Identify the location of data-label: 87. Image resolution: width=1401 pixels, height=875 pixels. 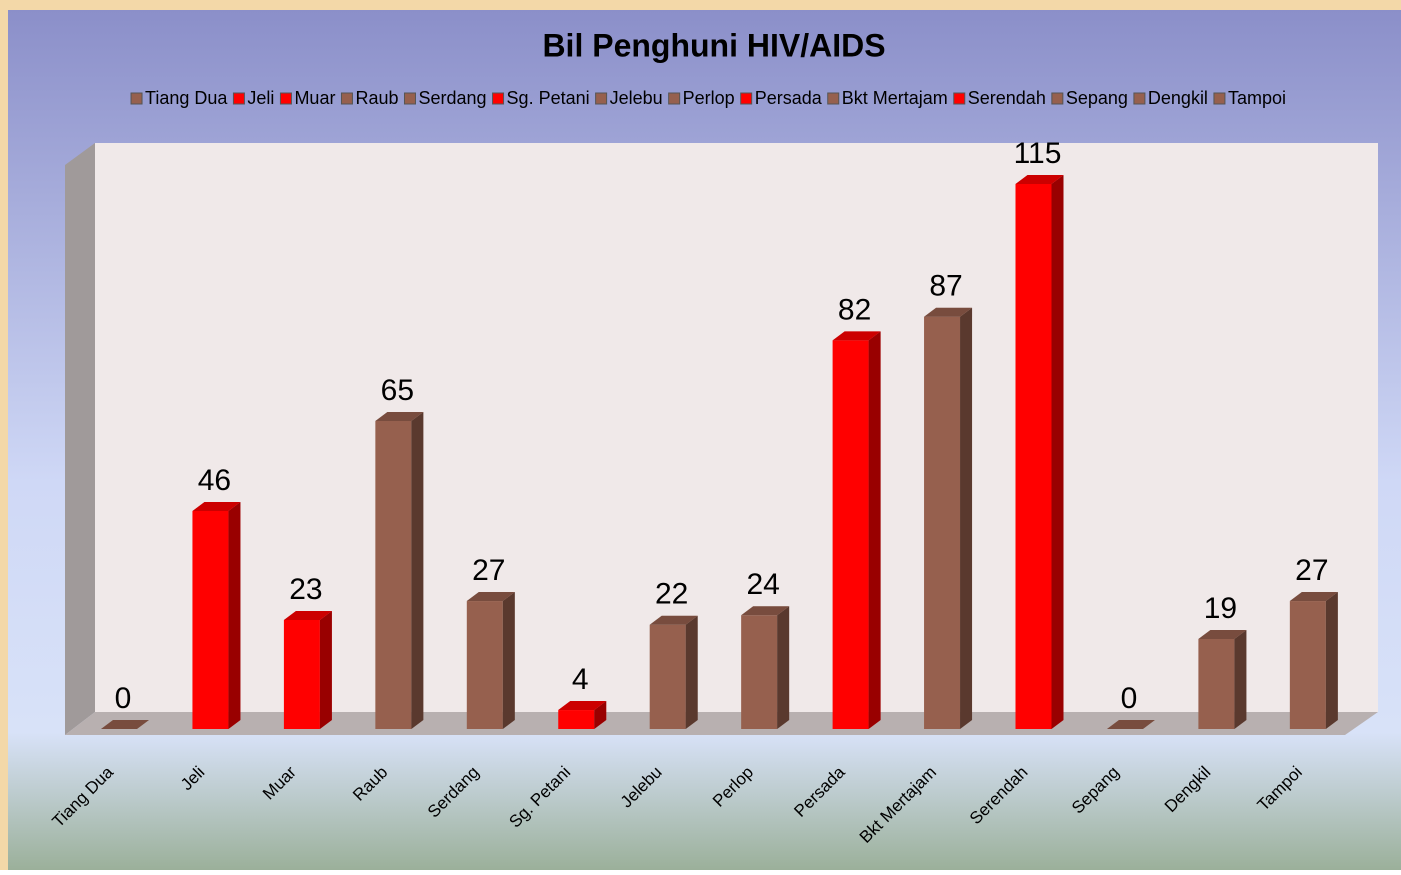
(945, 286).